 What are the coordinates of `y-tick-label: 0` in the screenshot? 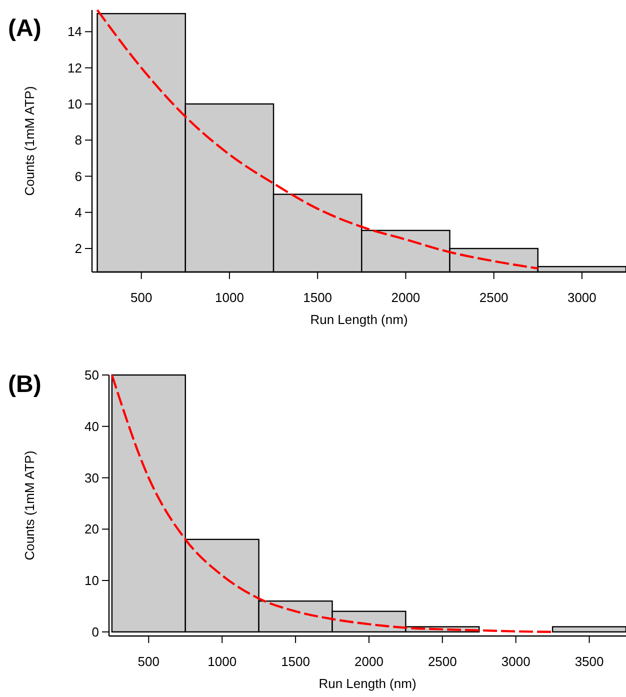 It's located at (95, 632).